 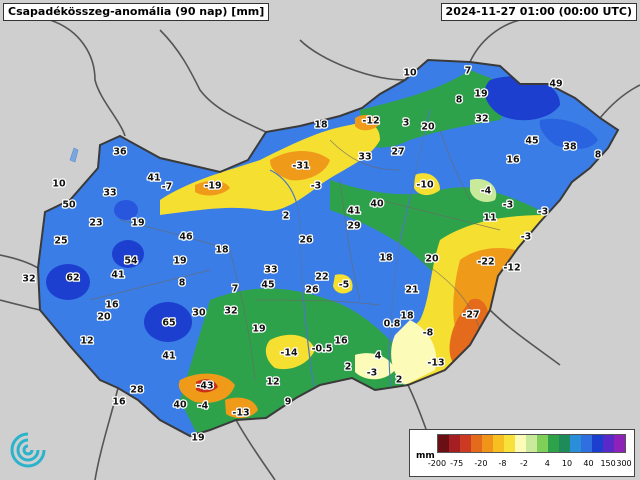 What do you see at coordinates (485, 262) in the screenshot?
I see `station-value: -22` at bounding box center [485, 262].